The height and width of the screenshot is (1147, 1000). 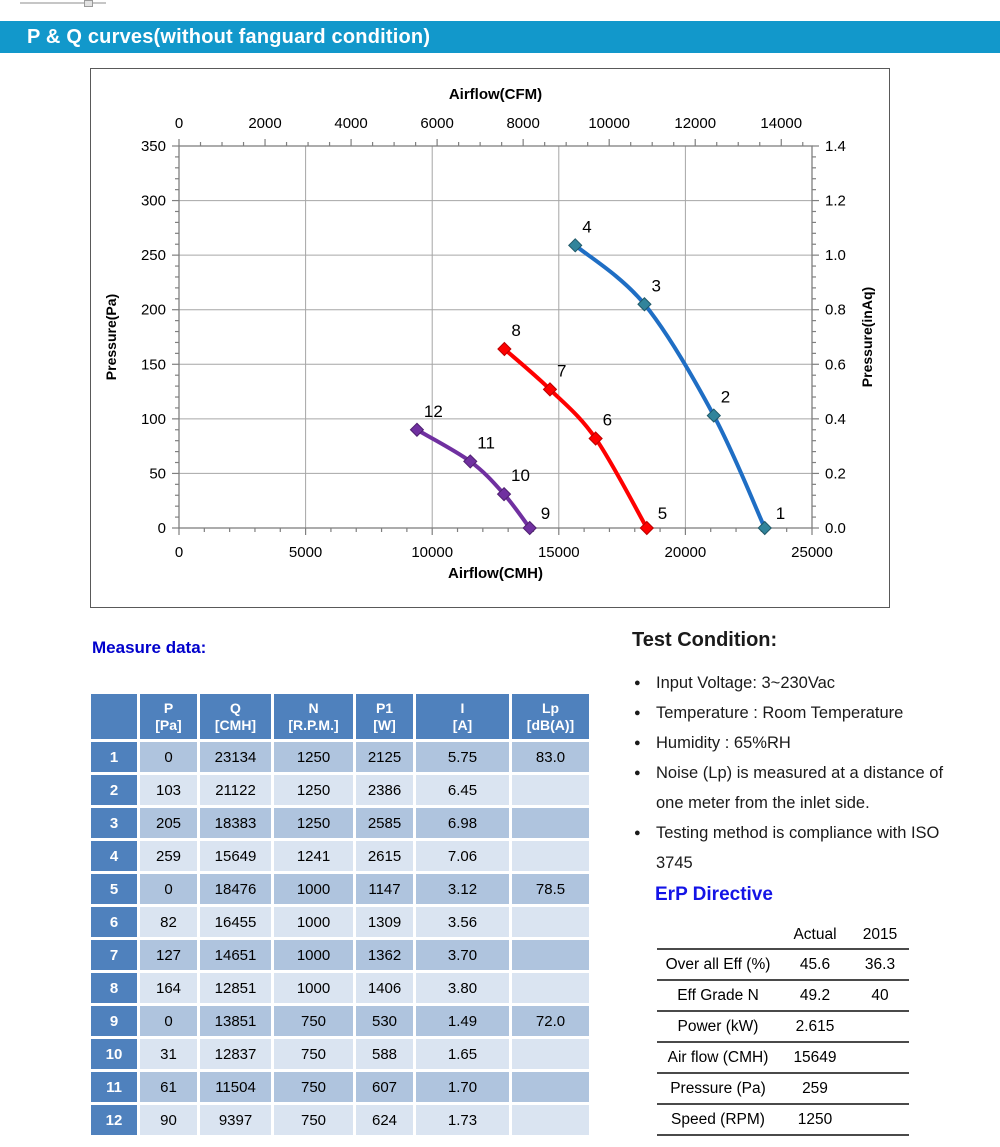 I want to click on measure-cell: 13851, so click(x=235, y=1021).